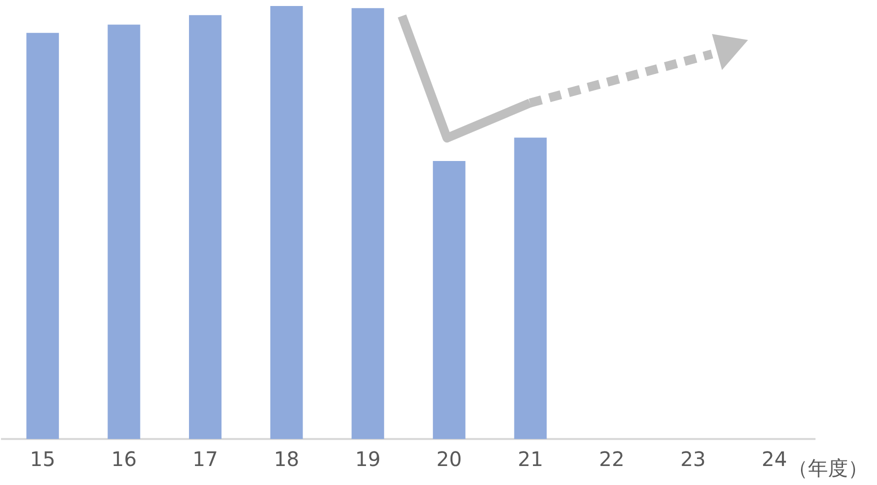  I want to click on x-tick-label: 24, so click(775, 459).